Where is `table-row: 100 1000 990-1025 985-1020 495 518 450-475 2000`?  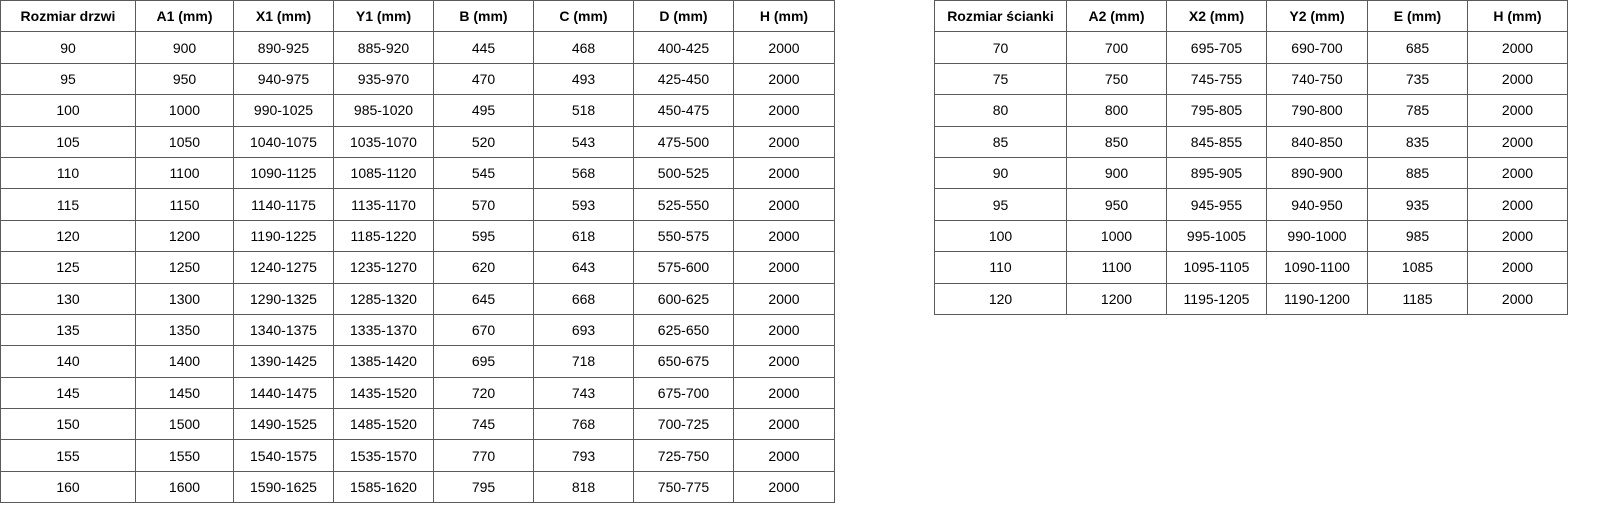 table-row: 100 1000 990-1025 985-1020 495 518 450-475 2000 is located at coordinates (417, 110).